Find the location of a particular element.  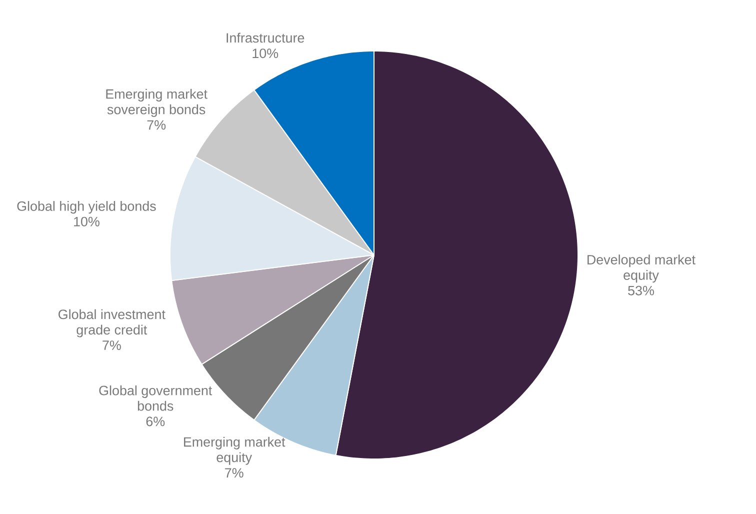

slice-label: Infrastructure is located at coordinates (265, 37).